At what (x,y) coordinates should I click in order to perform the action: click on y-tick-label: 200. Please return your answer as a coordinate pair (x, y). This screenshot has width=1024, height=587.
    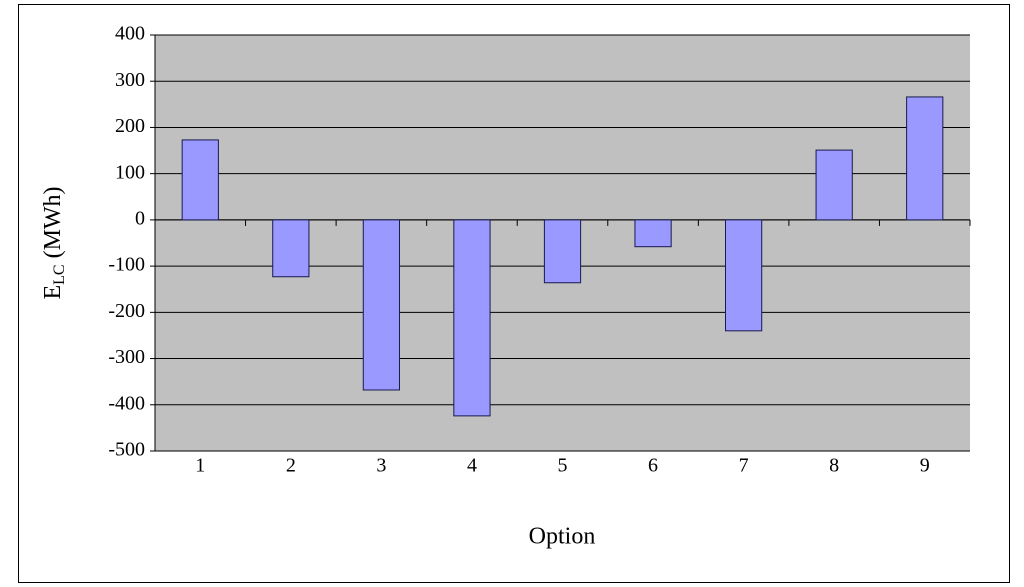
    Looking at the image, I should click on (130, 126).